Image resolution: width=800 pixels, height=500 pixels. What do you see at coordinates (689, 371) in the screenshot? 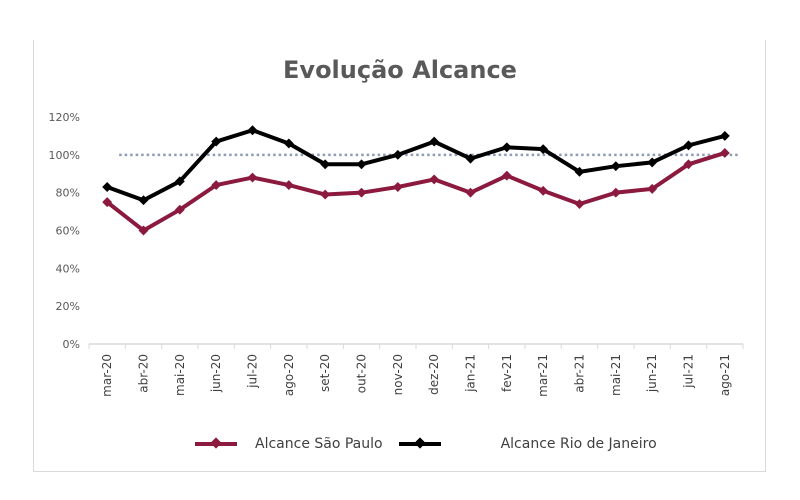
I see `x-tick-label: jul-21` at bounding box center [689, 371].